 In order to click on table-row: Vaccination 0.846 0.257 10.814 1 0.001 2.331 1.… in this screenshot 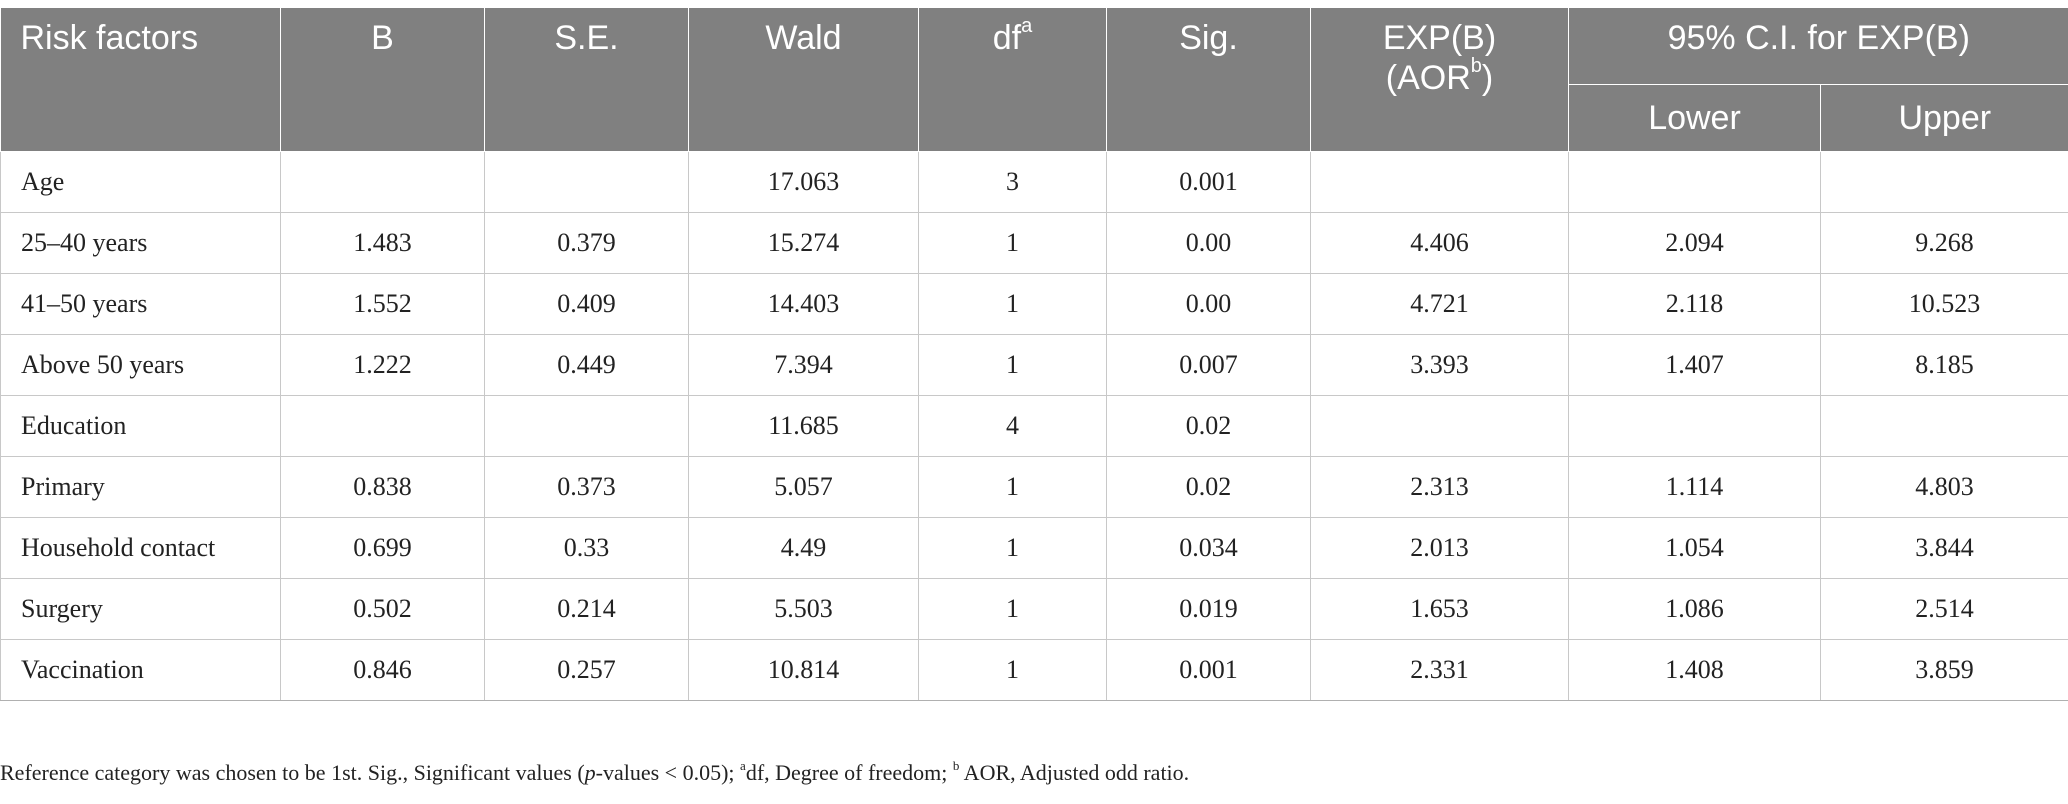, I will do `click(1034, 670)`.